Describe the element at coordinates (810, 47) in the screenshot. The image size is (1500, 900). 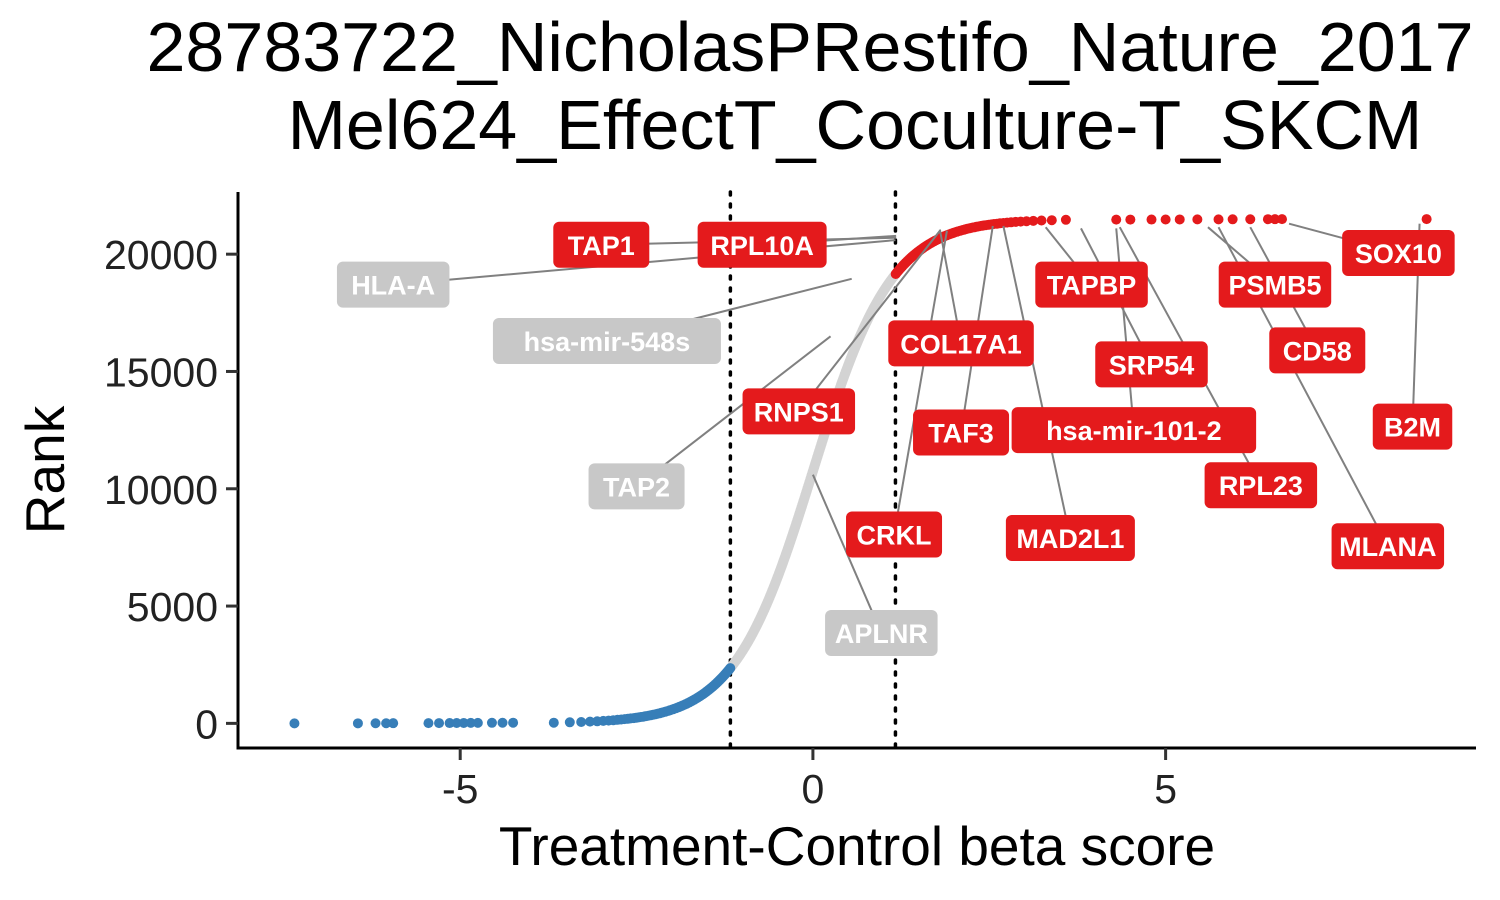
I see `chart-title-line-1: 28783722_NicholasPRestifo_Nature_2017` at that location.